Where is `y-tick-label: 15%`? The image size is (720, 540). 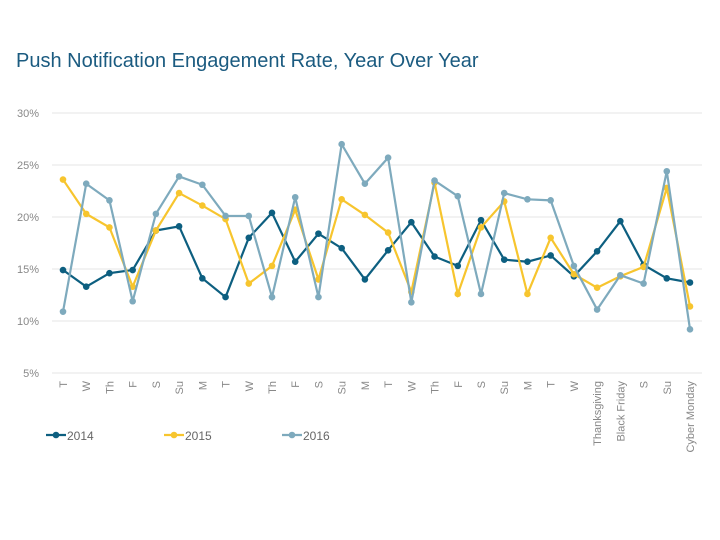
y-tick-label: 15% is located at coordinates (28, 270).